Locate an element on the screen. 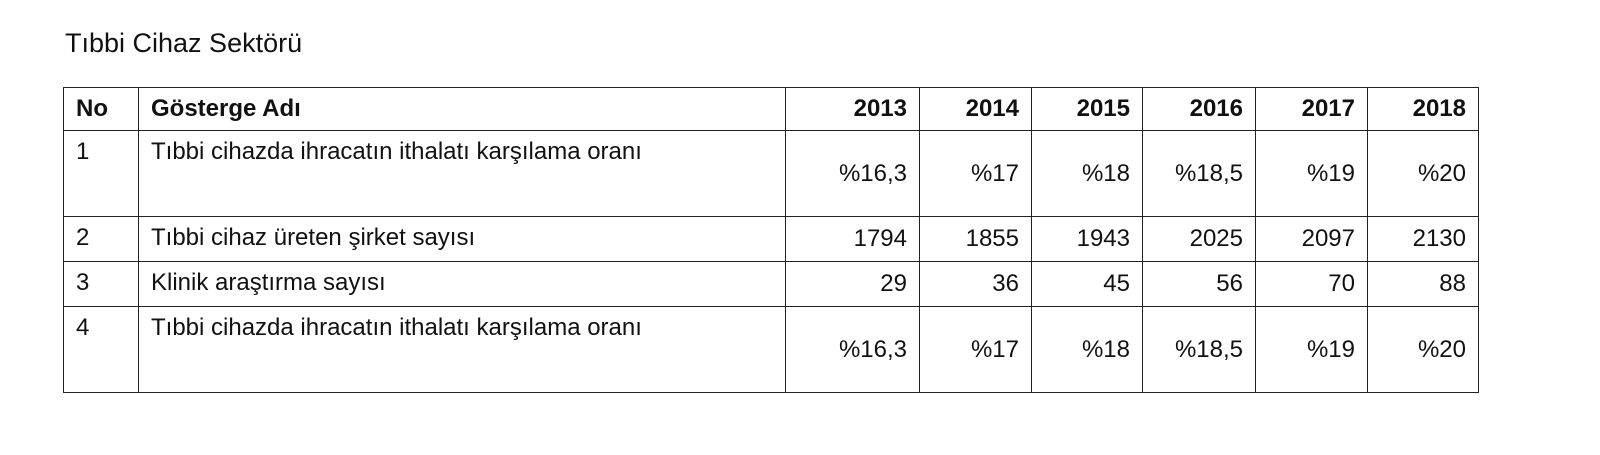  row-number: 1 is located at coordinates (101, 173).